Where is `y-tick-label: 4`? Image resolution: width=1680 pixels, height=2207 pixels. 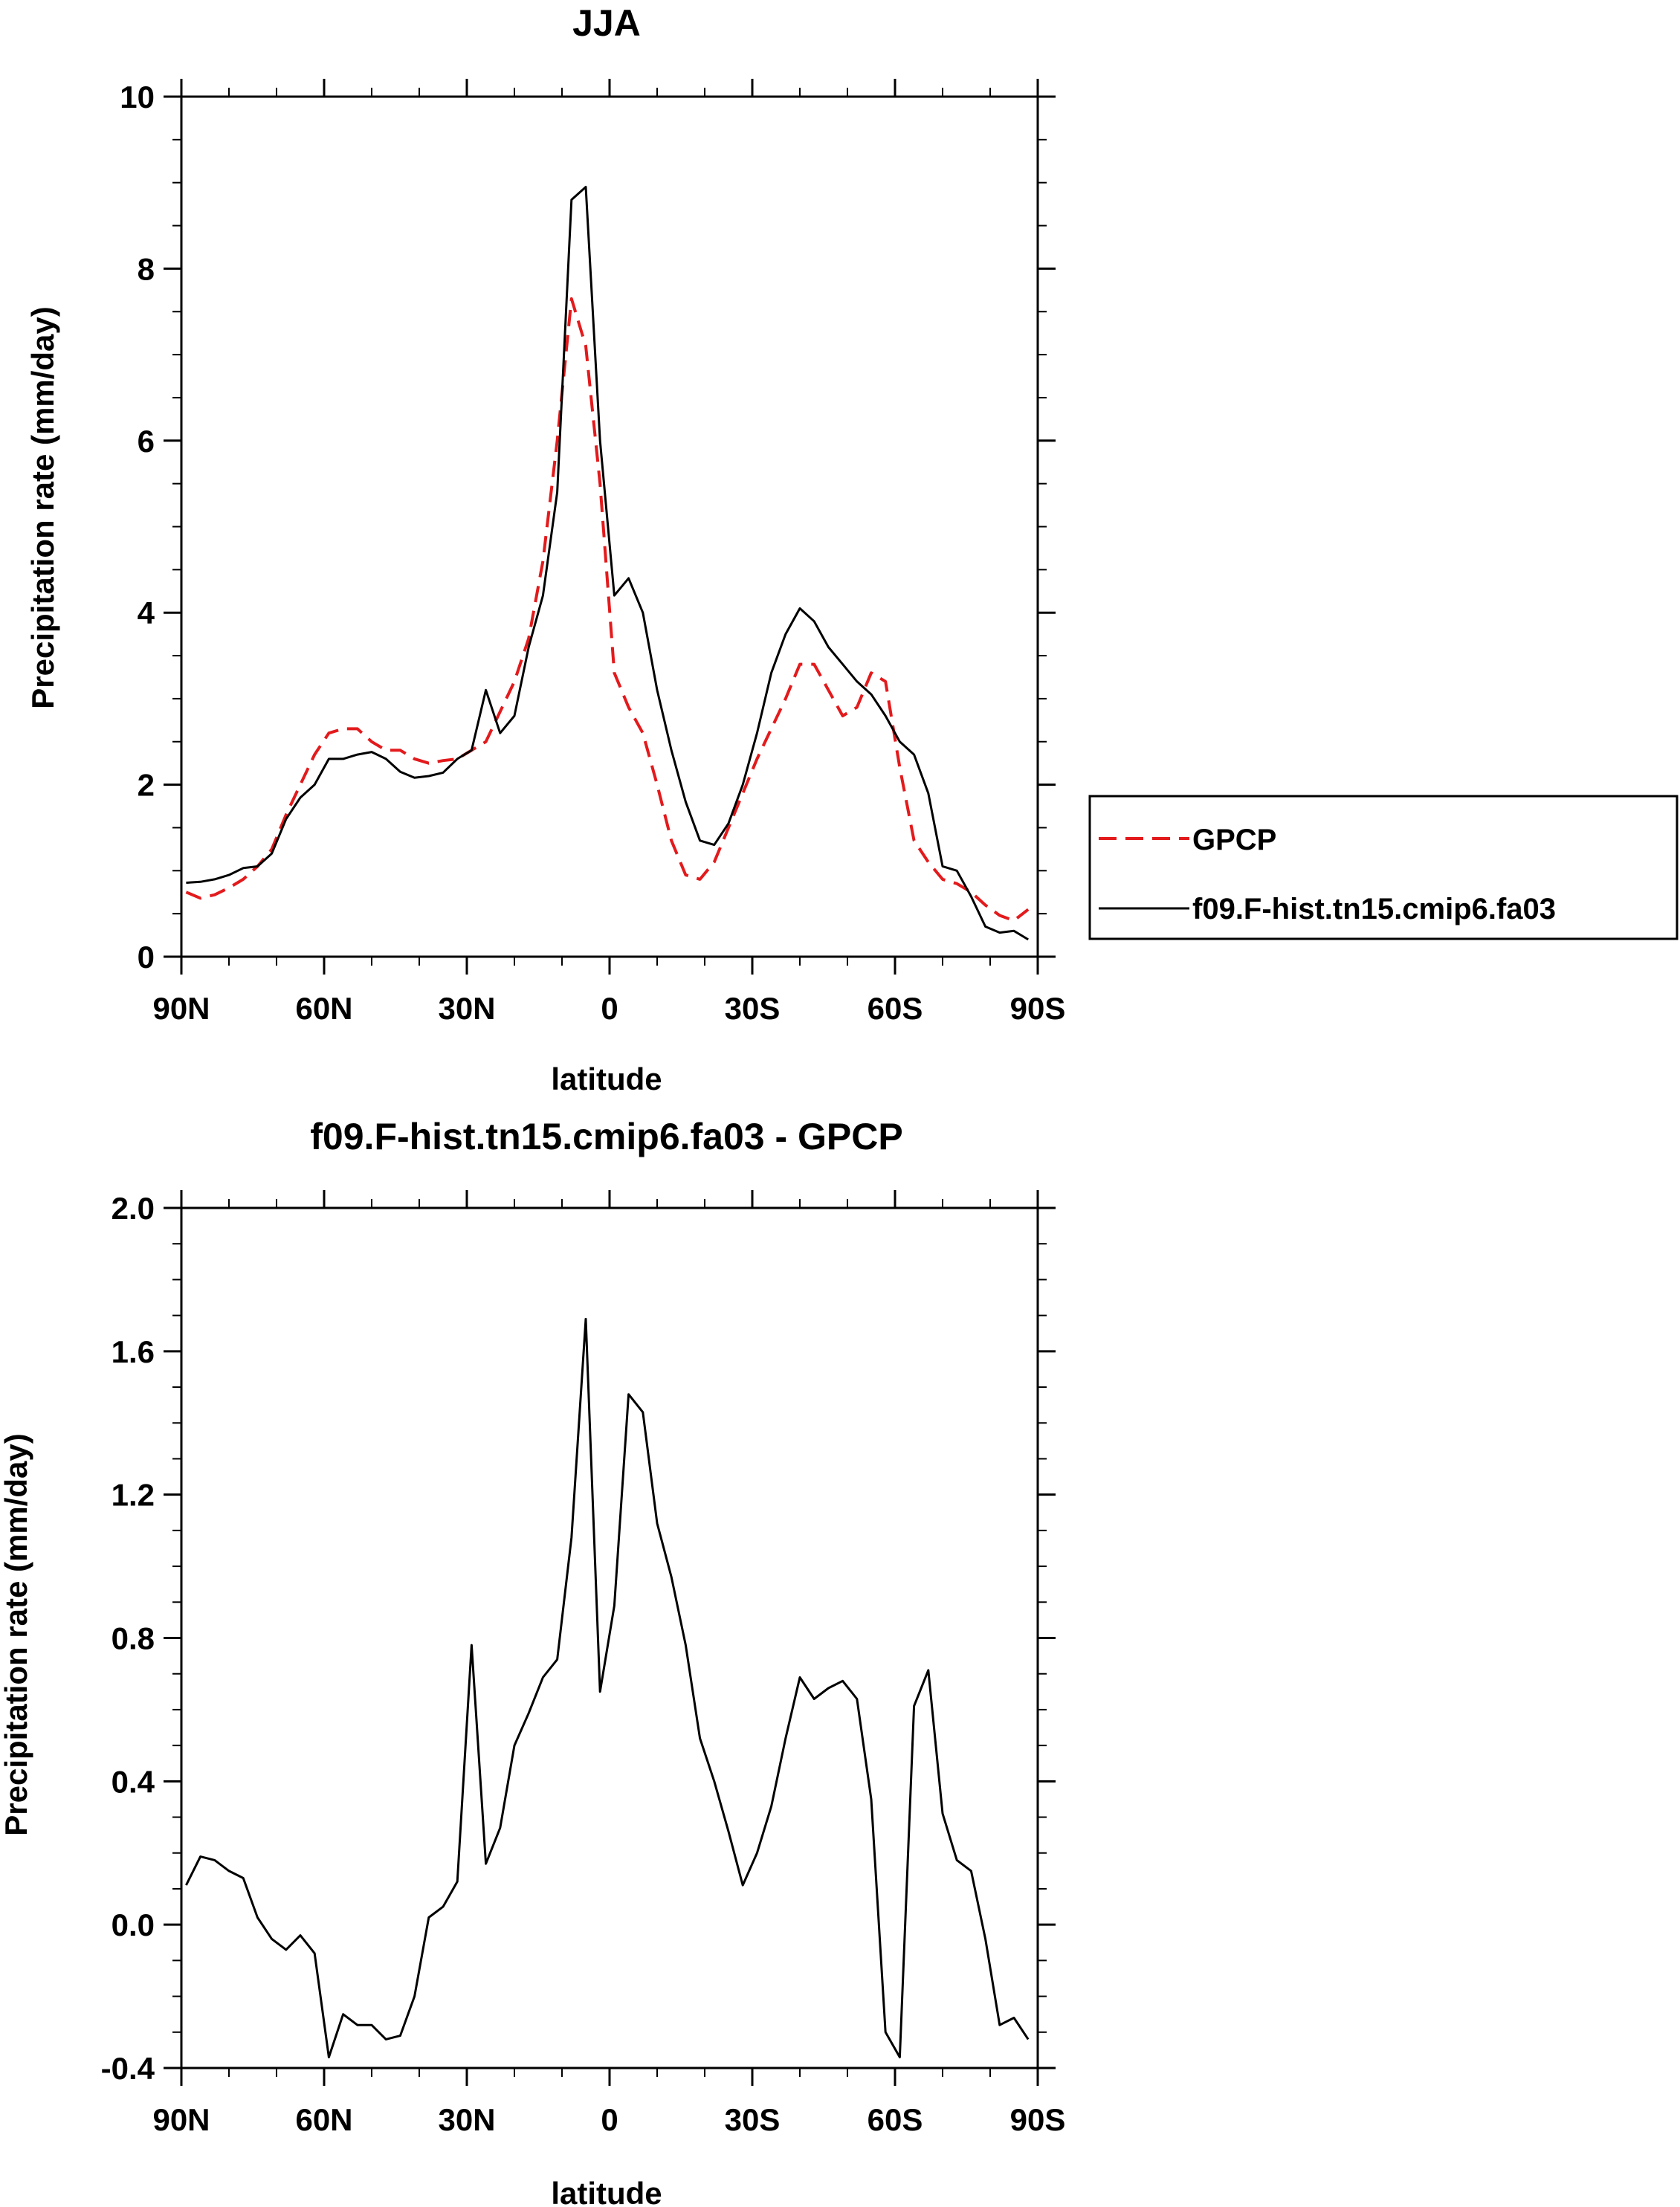
y-tick-label: 4 is located at coordinates (147, 612).